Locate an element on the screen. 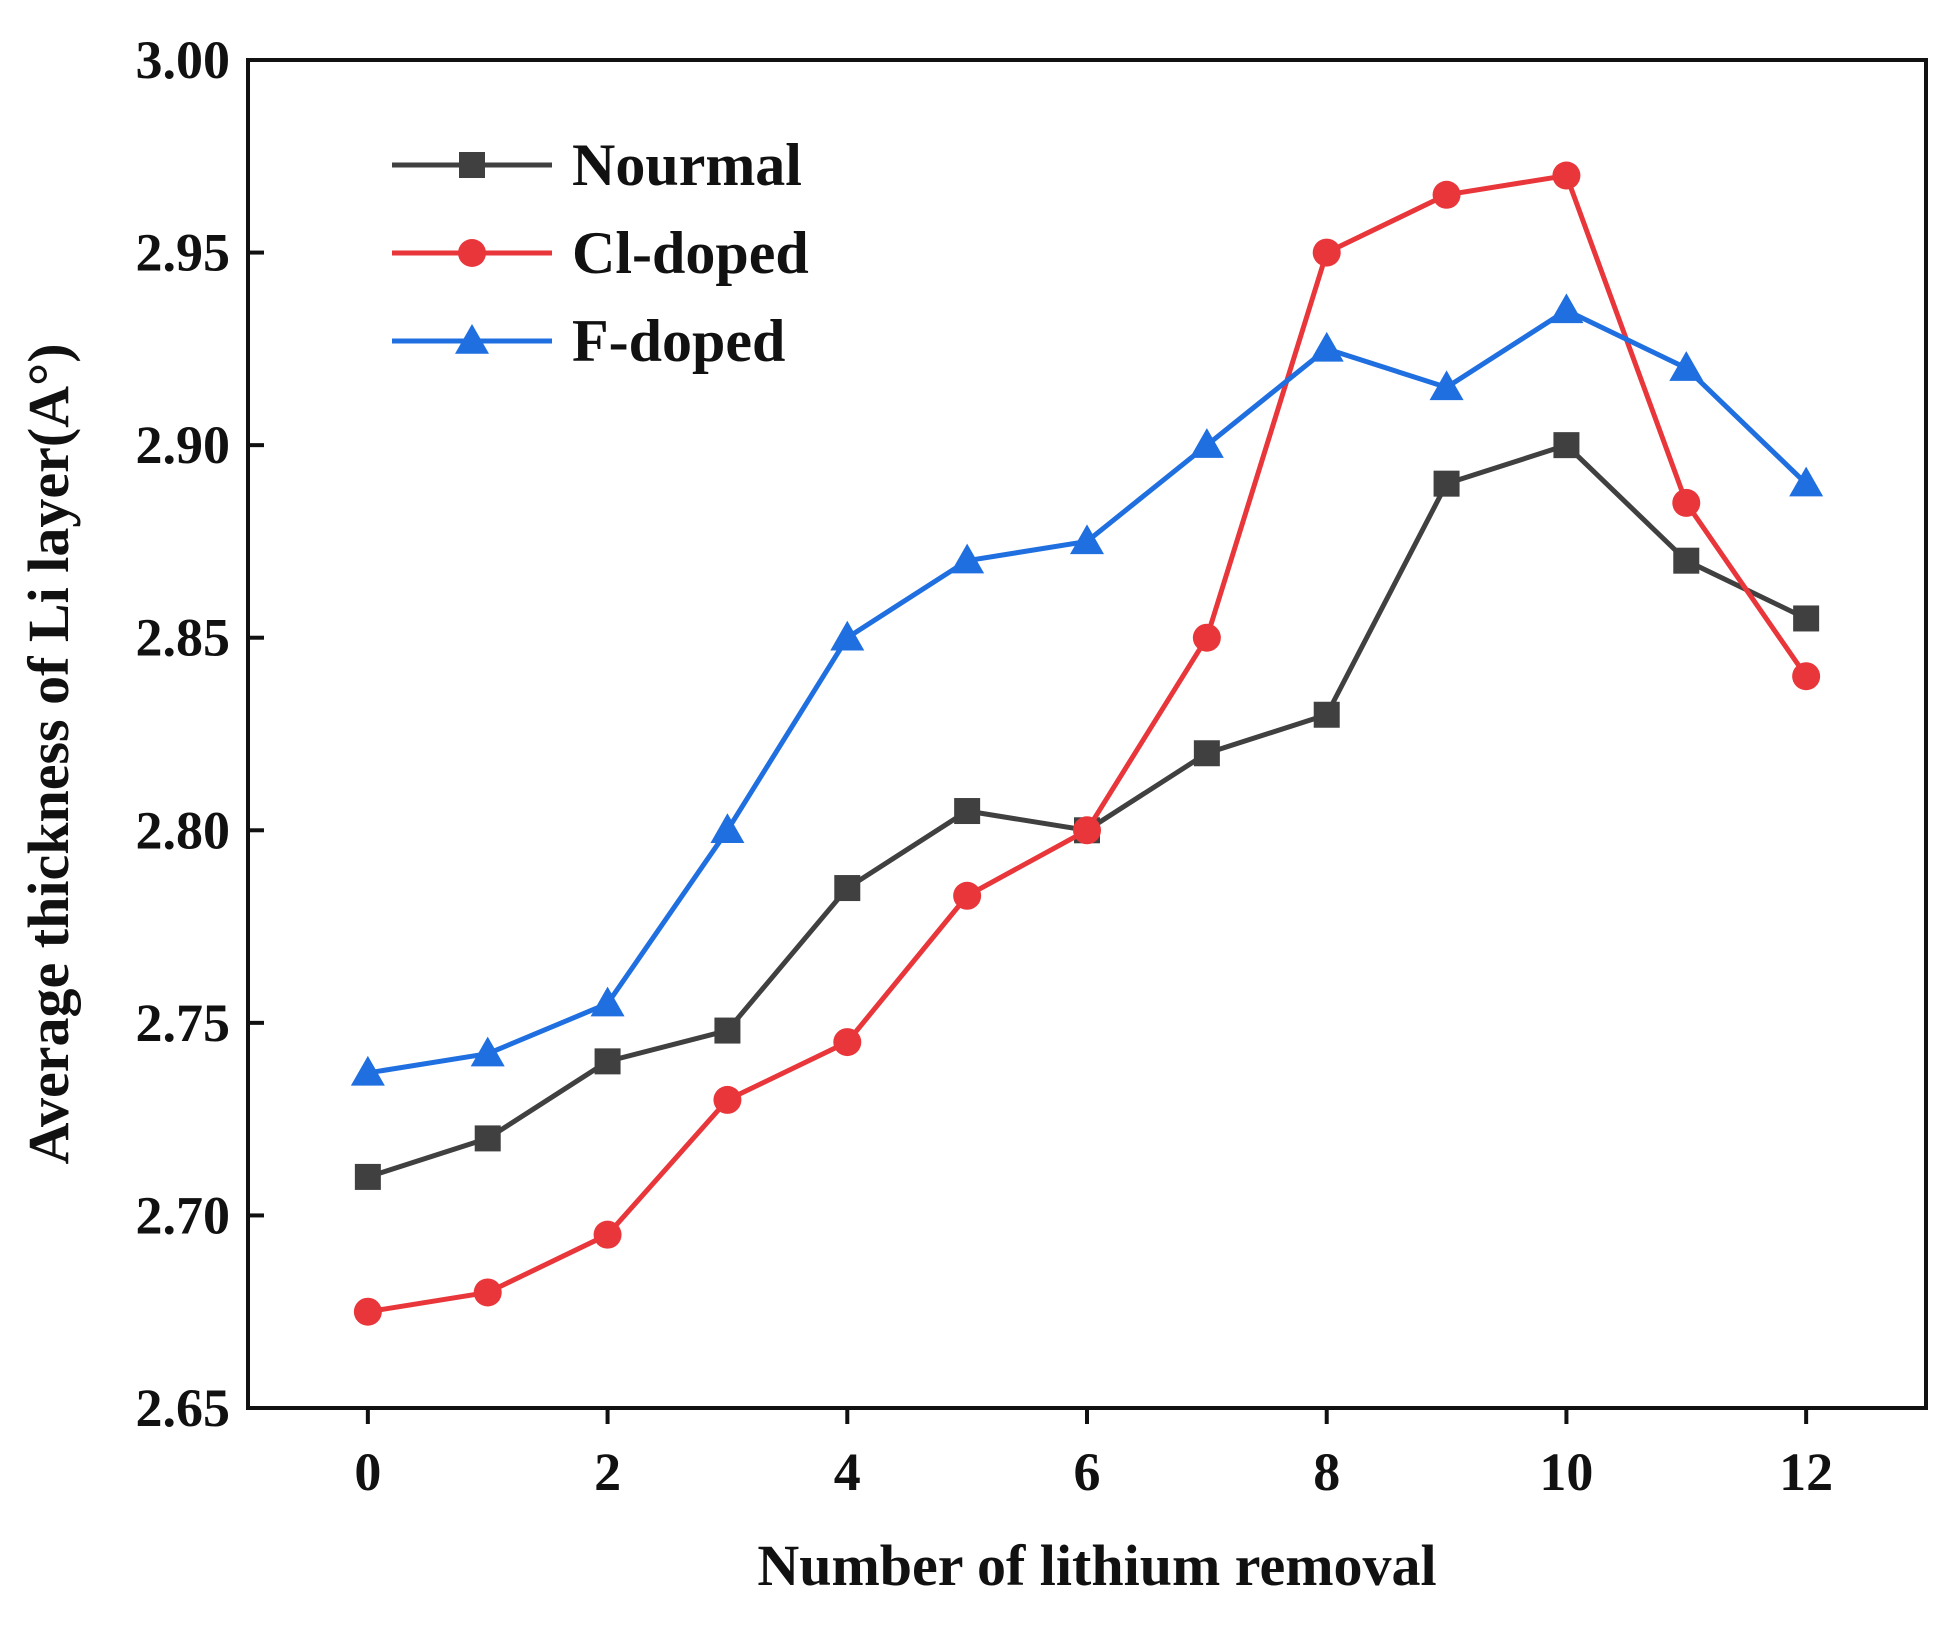 The image size is (1960, 1633). y-tick-label: 2.65 is located at coordinates (183, 1408).